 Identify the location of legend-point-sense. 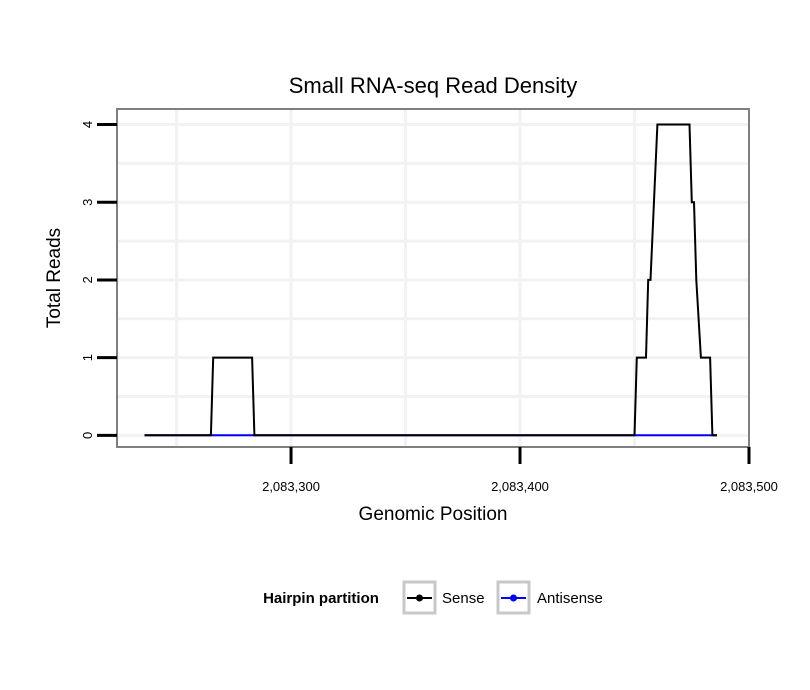
(419, 598).